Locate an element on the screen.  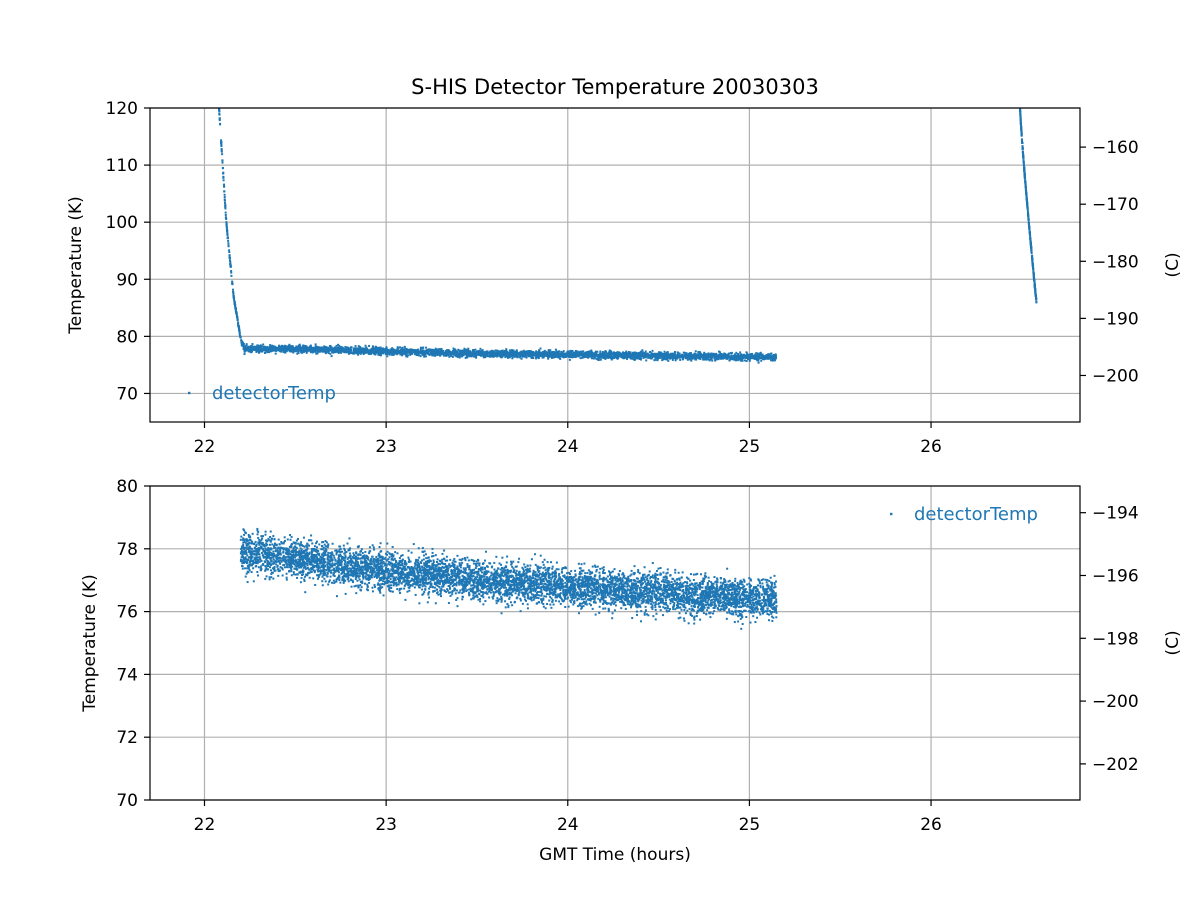
x-tick-label: 25 is located at coordinates (750, 447).